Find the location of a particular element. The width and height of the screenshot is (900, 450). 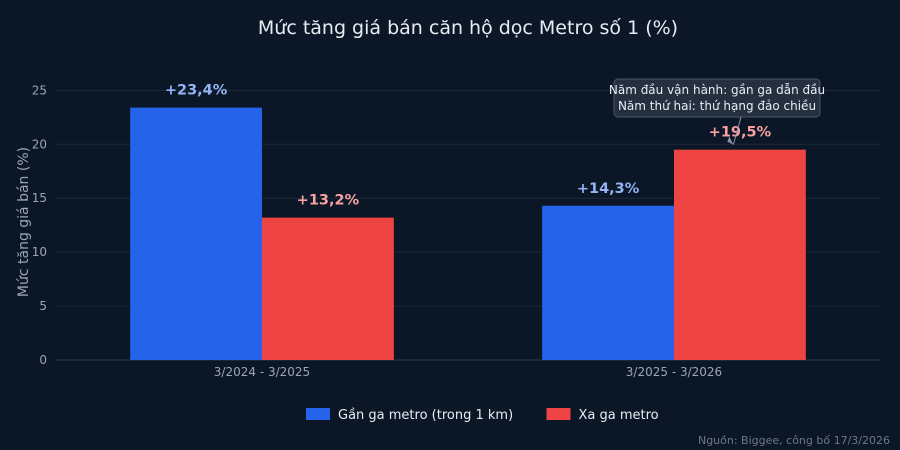

y-tick-label: 0 is located at coordinates (43, 360).